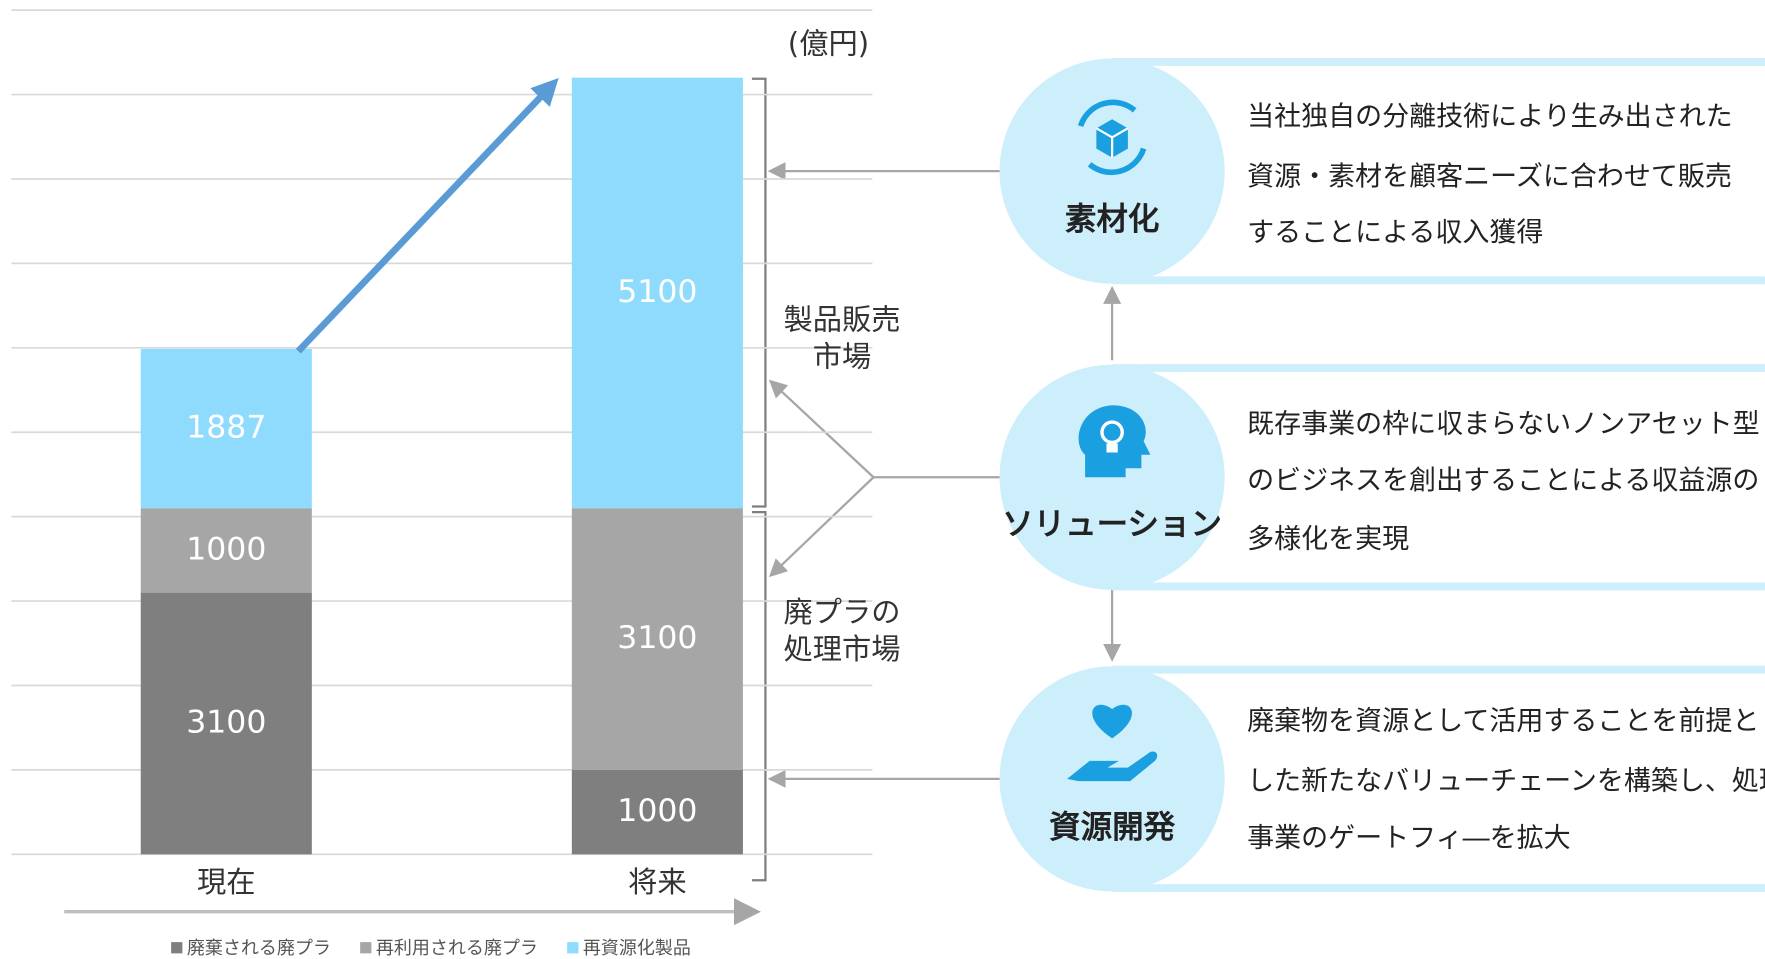  I want to click on market-label: 廃プラの, so click(841, 612).